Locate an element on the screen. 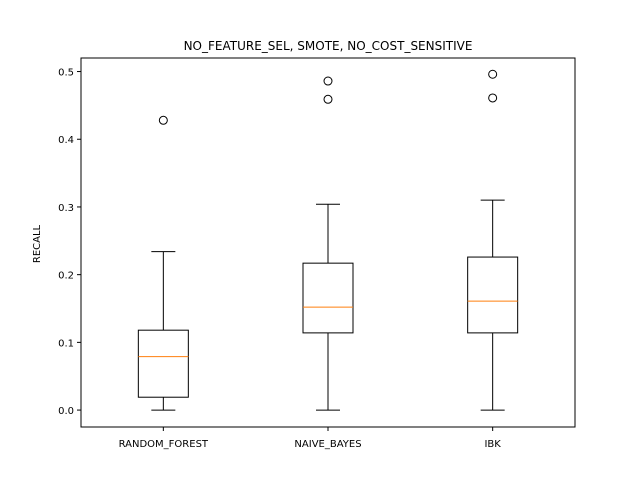 This screenshot has height=480, width=640. x-tick-label: NAIVE_BAYES is located at coordinates (327, 444).